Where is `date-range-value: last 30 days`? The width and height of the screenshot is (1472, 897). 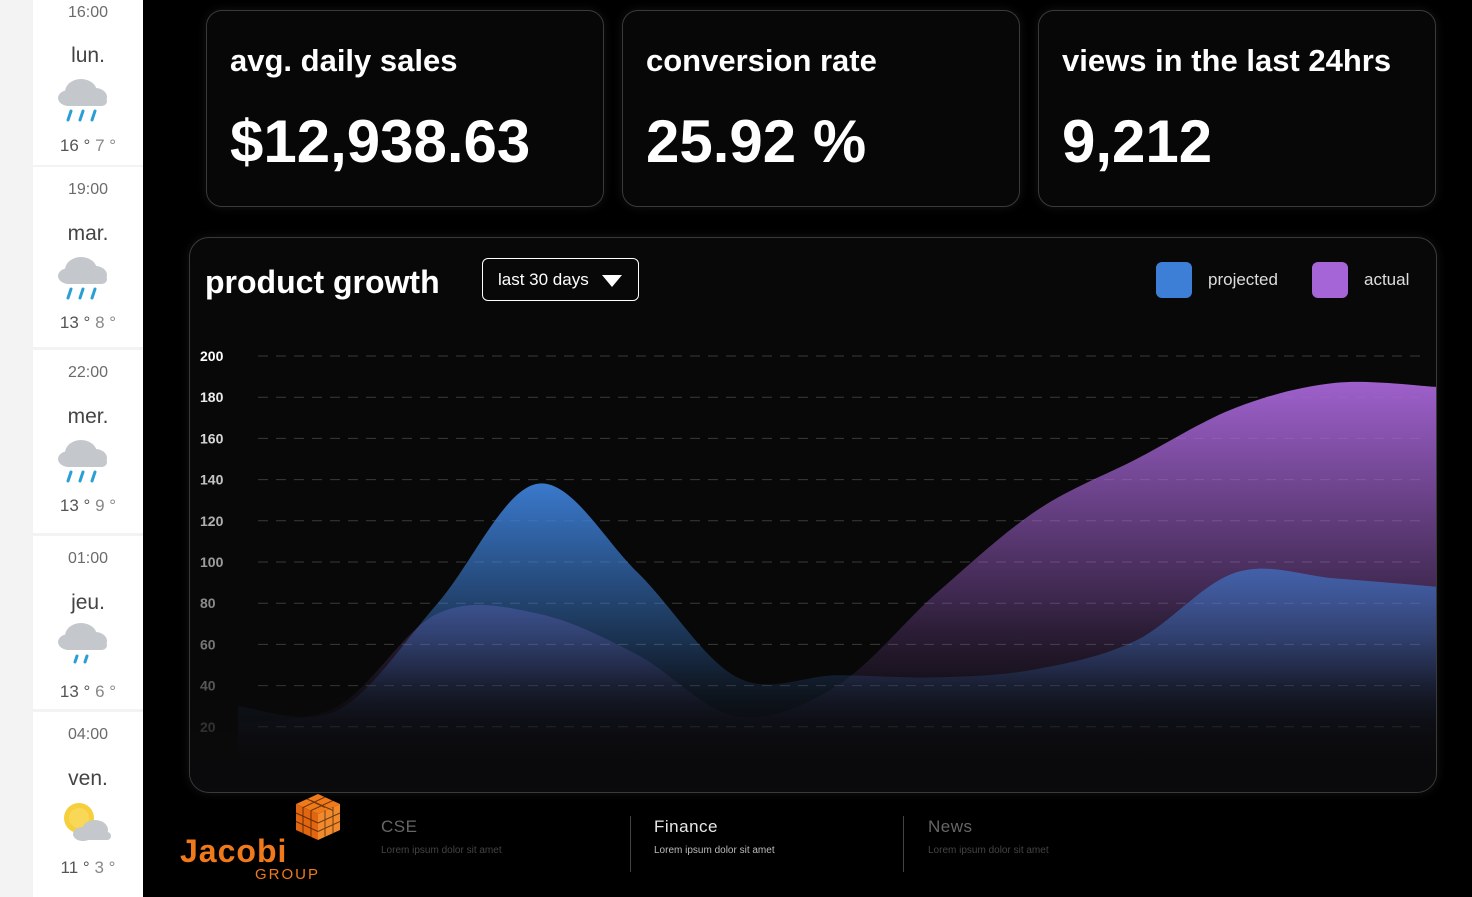
date-range-value: last 30 days is located at coordinates (543, 279).